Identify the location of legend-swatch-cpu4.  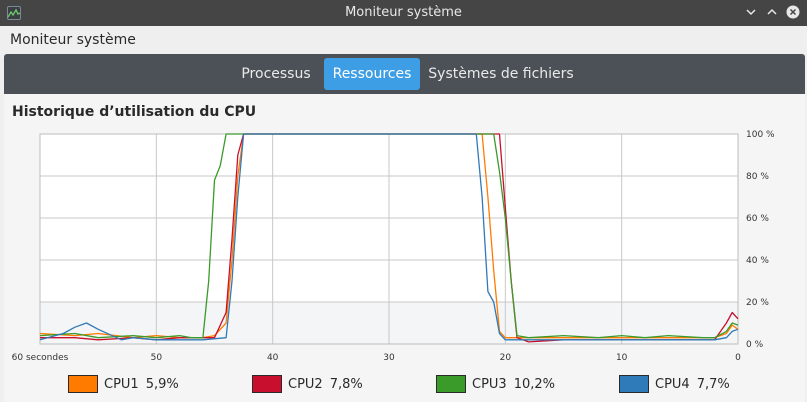
(634, 384).